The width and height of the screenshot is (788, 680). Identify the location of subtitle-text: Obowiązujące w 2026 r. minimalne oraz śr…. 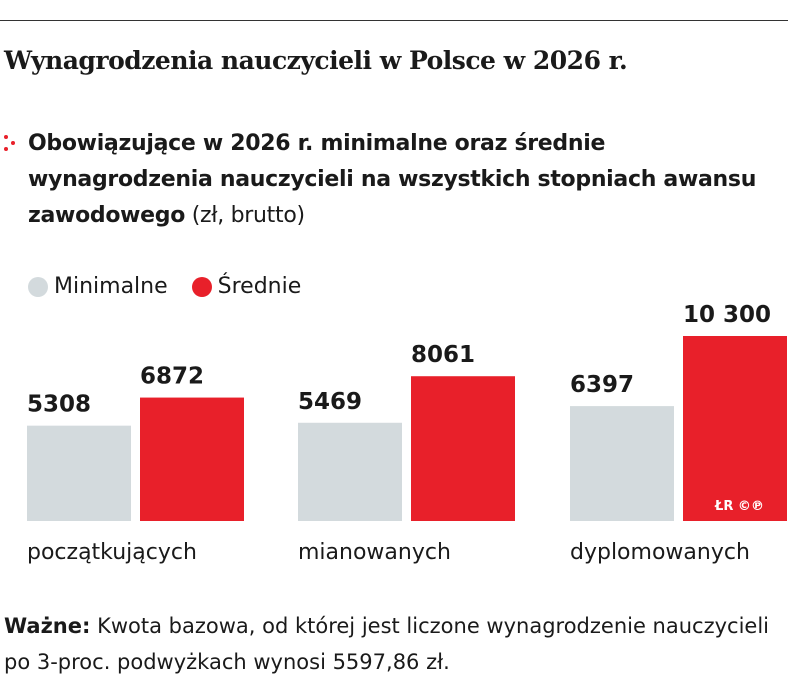
(392, 179).